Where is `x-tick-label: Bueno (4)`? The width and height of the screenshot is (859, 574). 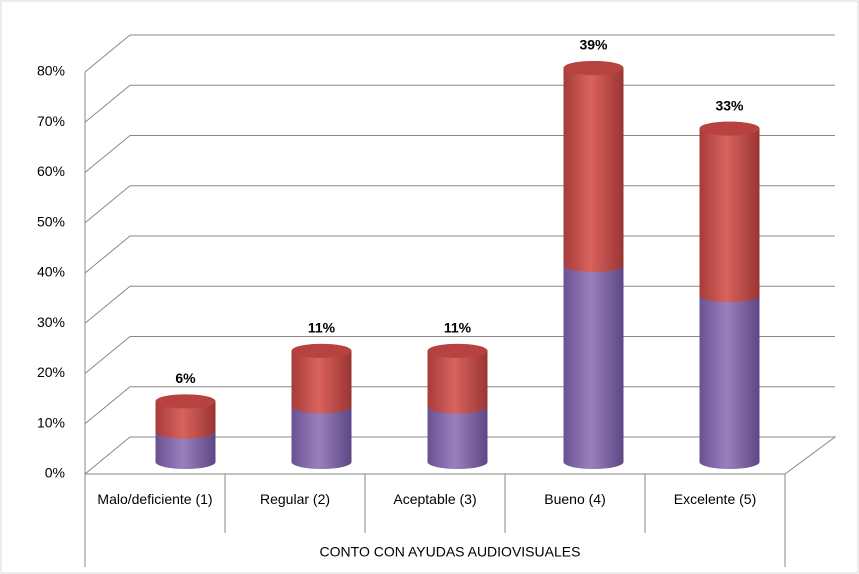 x-tick-label: Bueno (4) is located at coordinates (575, 499).